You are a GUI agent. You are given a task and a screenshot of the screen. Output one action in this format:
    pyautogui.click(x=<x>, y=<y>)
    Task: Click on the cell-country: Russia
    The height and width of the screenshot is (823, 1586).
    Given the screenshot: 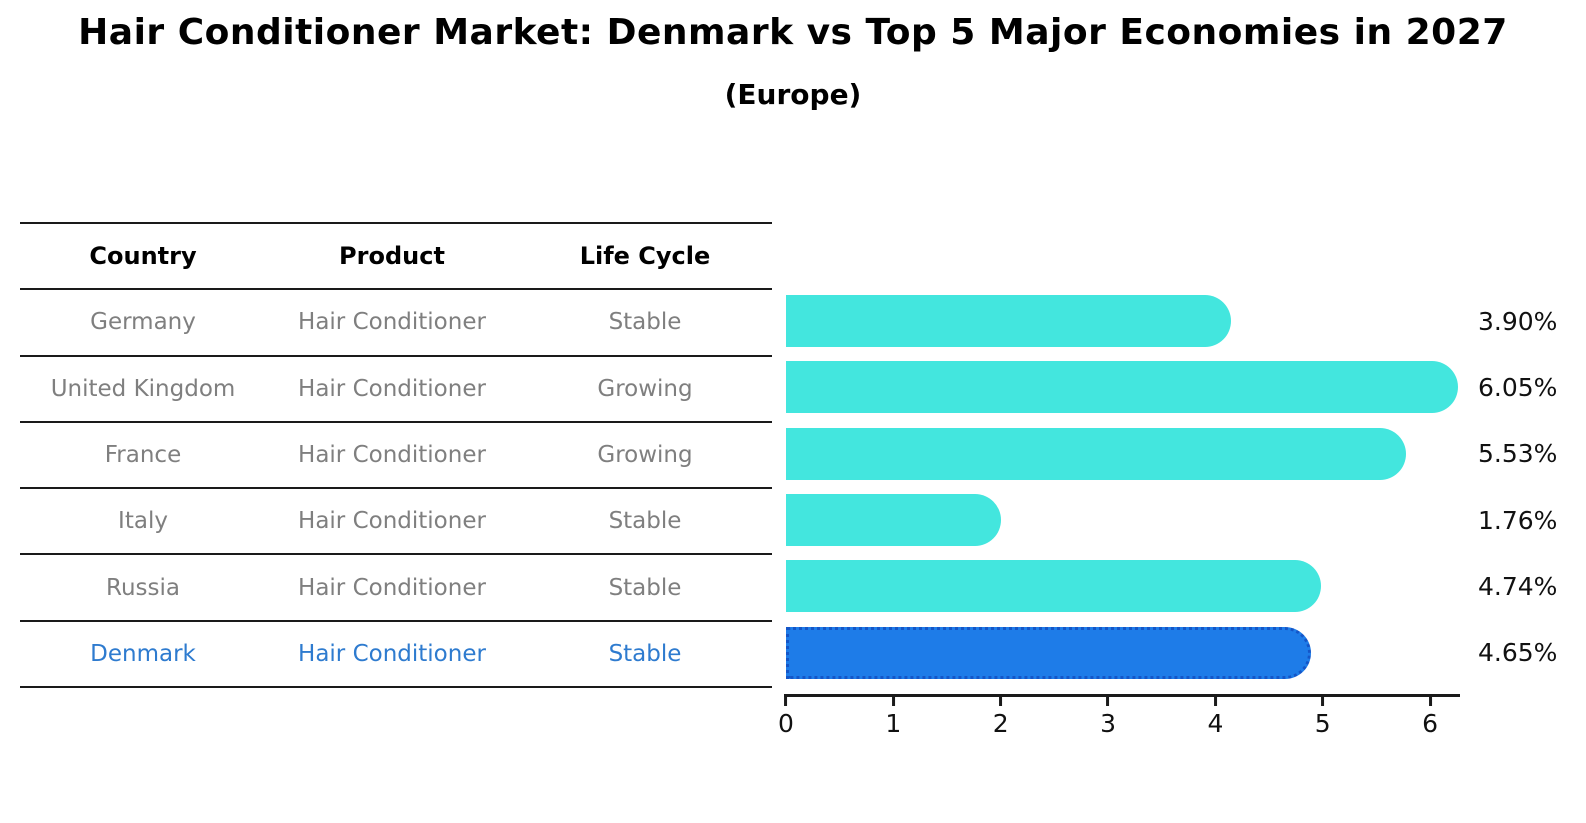 What is the action you would take?
    pyautogui.click(x=143, y=587)
    